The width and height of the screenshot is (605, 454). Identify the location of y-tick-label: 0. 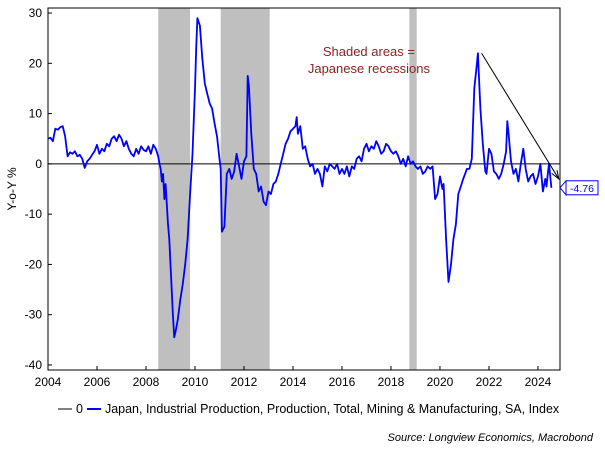
(38, 164).